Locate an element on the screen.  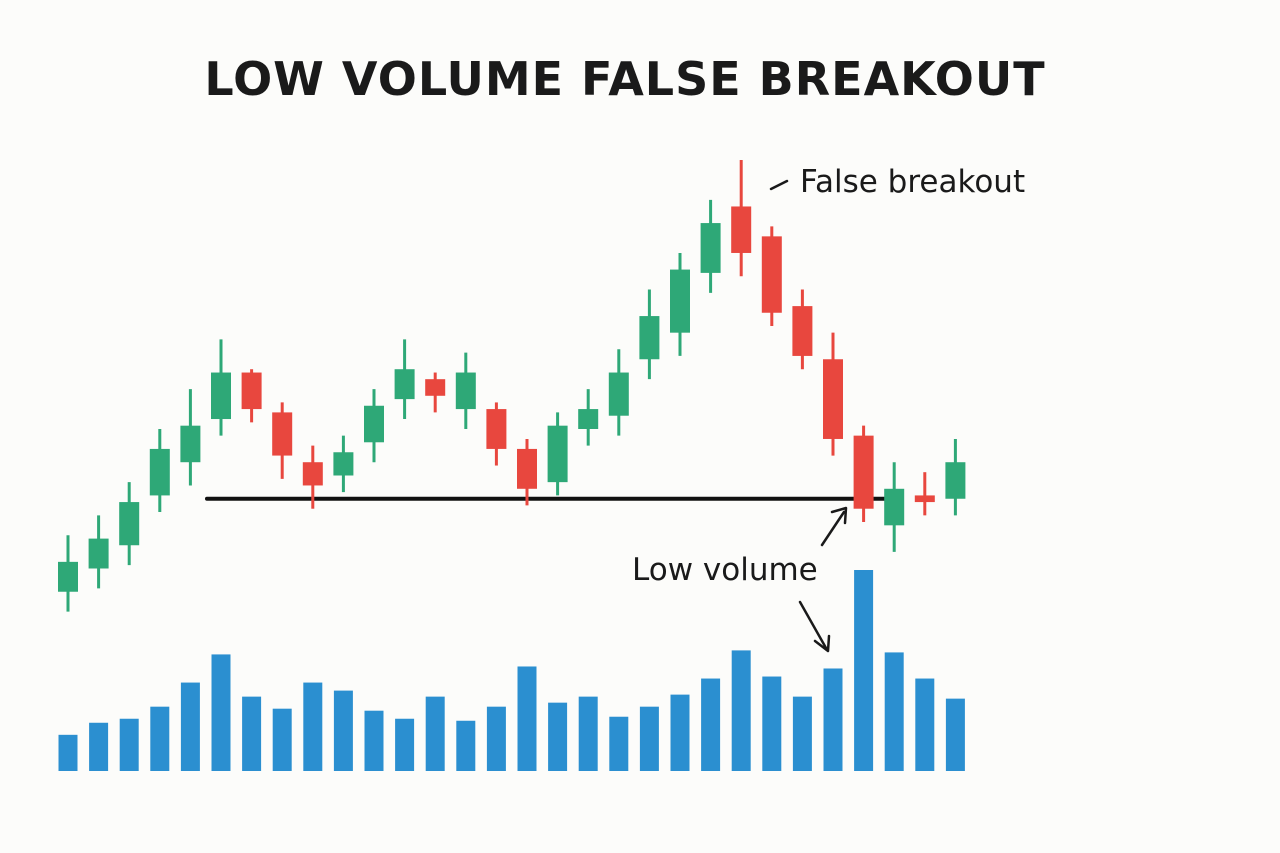
arrow-down-to-volume-icon is located at coordinates (814, 626).